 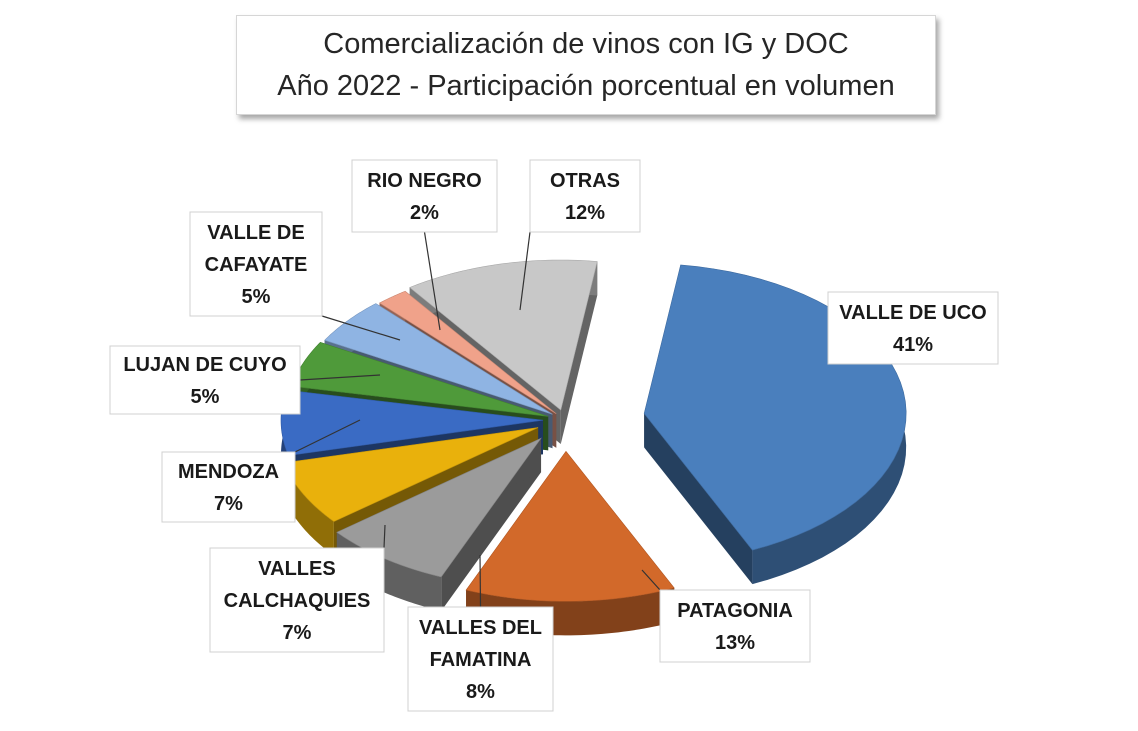 I want to click on slice-category-label: RIO NEGRO, so click(x=424, y=181).